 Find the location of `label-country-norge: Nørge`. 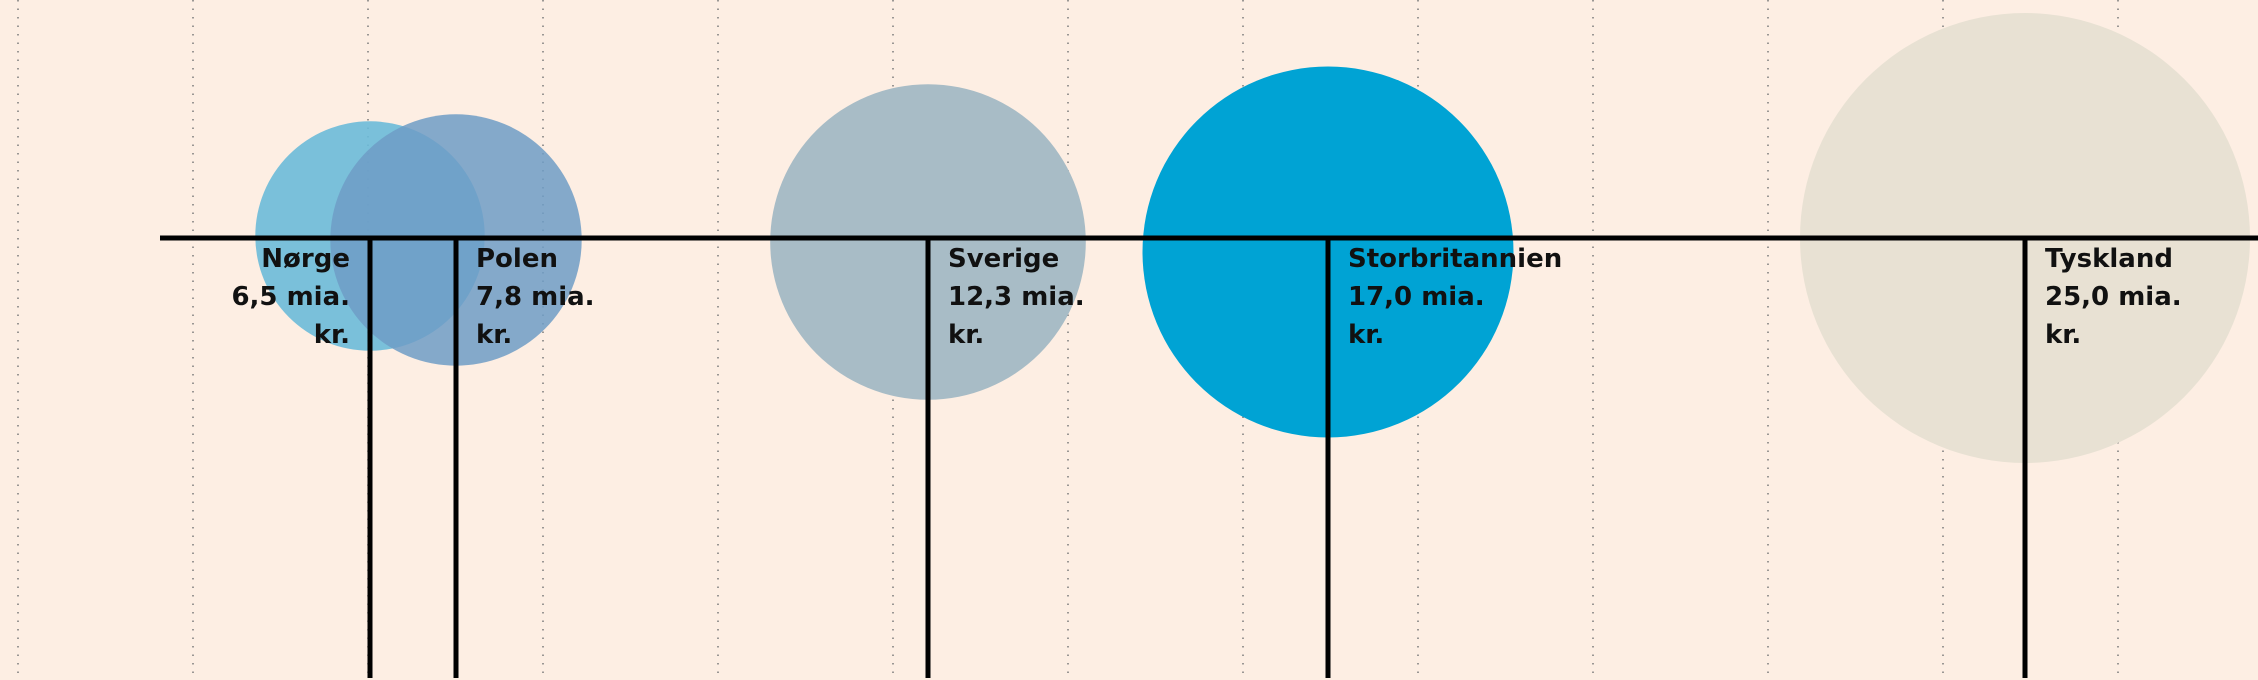

label-country-norge: Nørge is located at coordinates (305, 259).